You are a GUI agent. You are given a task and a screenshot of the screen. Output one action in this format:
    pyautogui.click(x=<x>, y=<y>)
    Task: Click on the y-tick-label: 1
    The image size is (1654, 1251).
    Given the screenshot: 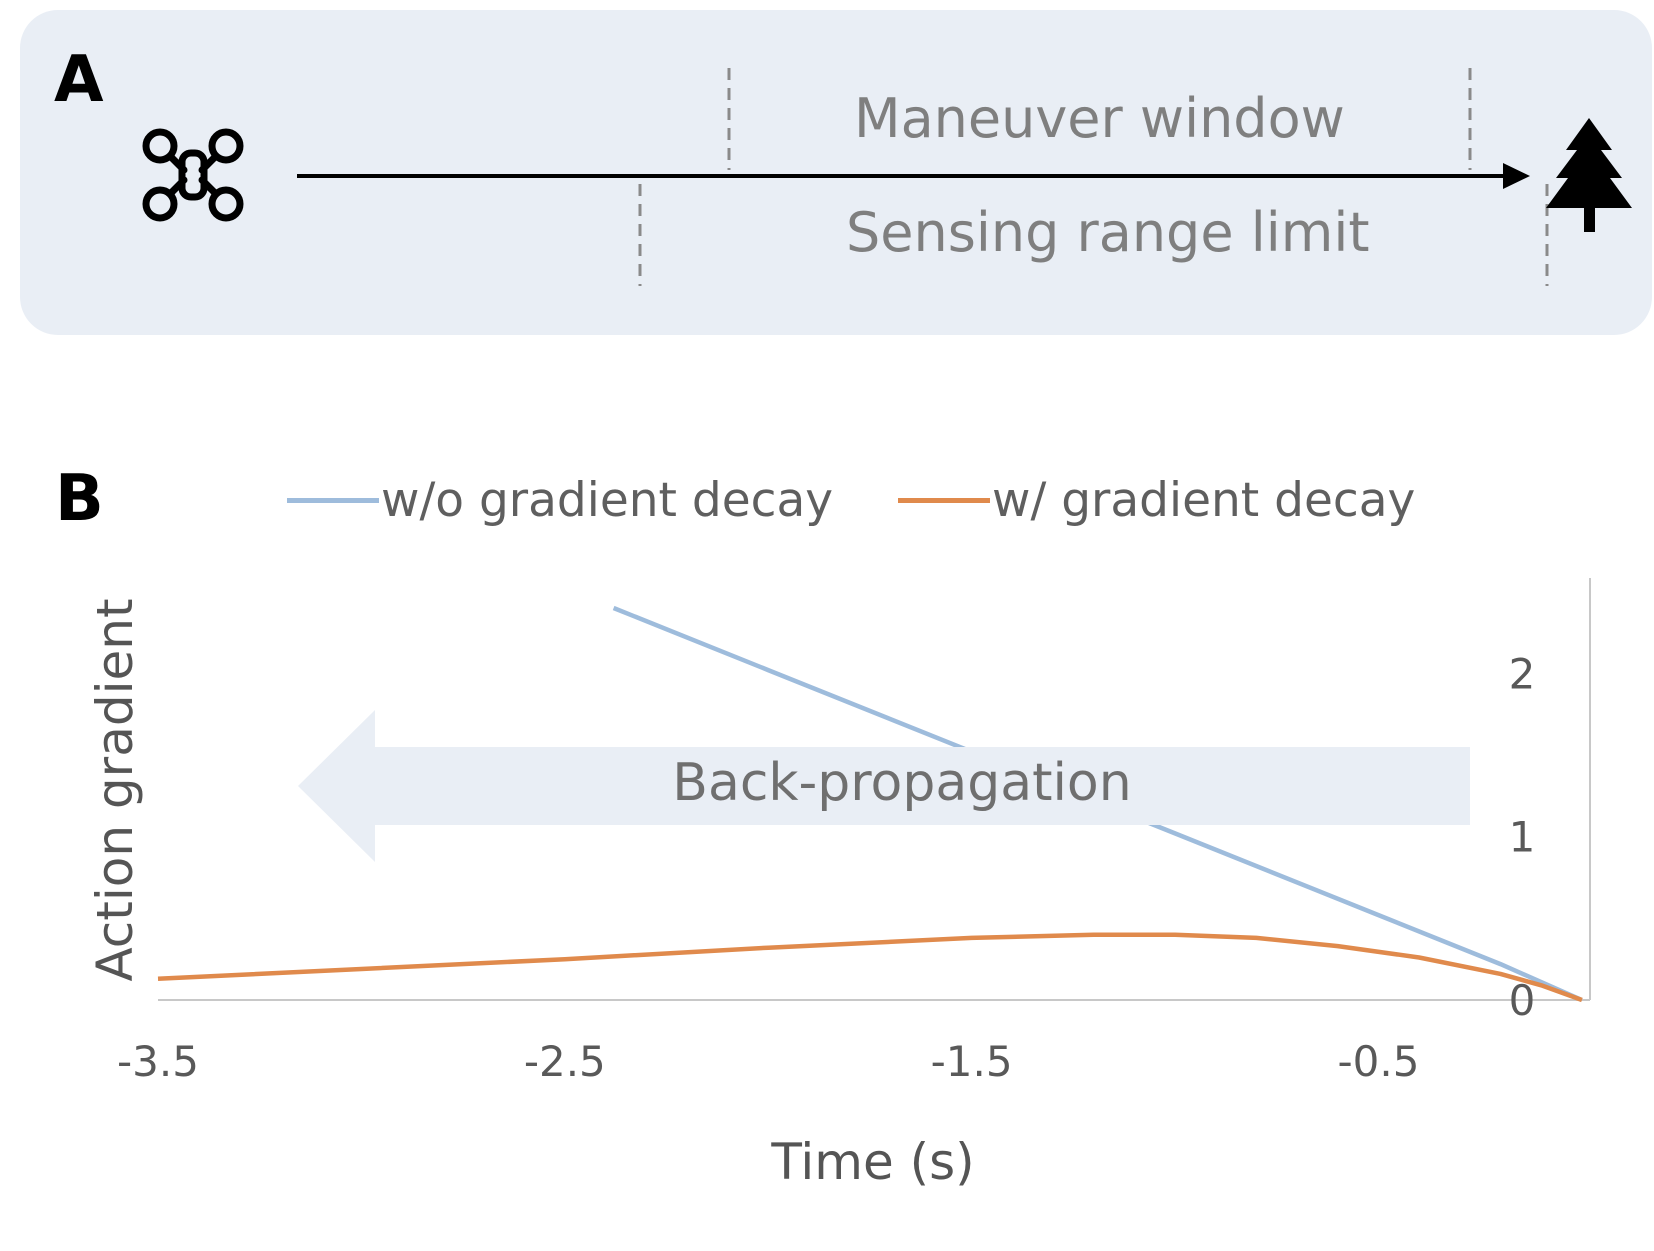 What is the action you would take?
    pyautogui.click(x=1522, y=837)
    